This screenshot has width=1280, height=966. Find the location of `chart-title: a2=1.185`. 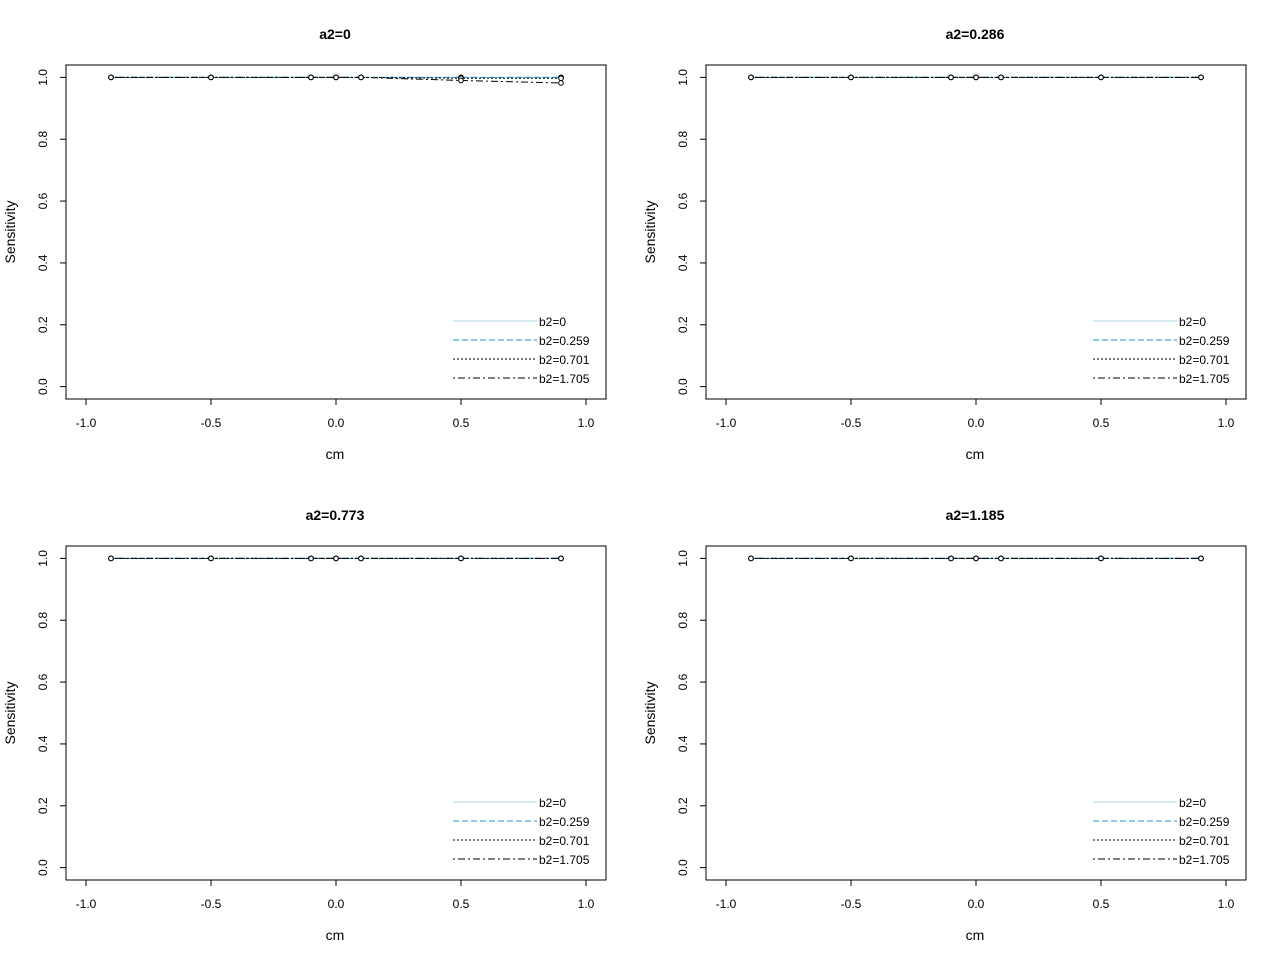

chart-title: a2=1.185 is located at coordinates (975, 515).